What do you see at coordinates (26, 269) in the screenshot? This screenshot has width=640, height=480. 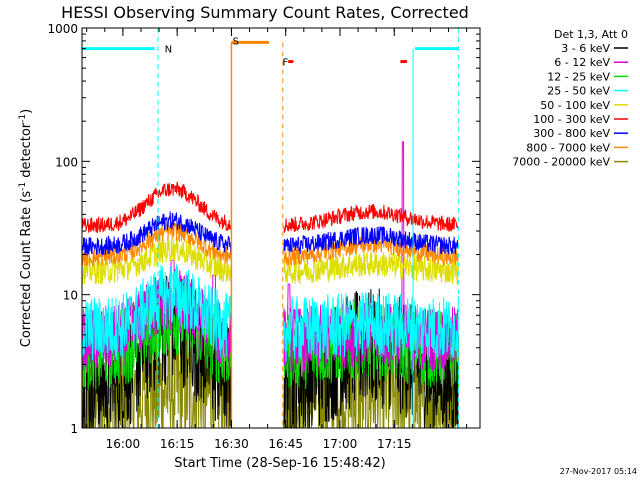 I see `y-axis-label-main: Corrected Count Rate (s` at bounding box center [26, 269].